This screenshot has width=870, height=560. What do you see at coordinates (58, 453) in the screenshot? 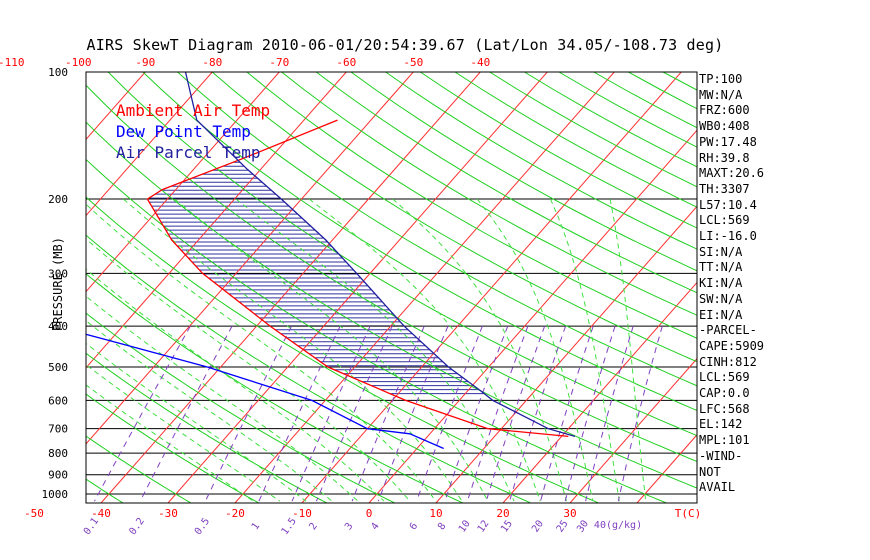
I see `pressure-tick-label: 800` at bounding box center [58, 453].